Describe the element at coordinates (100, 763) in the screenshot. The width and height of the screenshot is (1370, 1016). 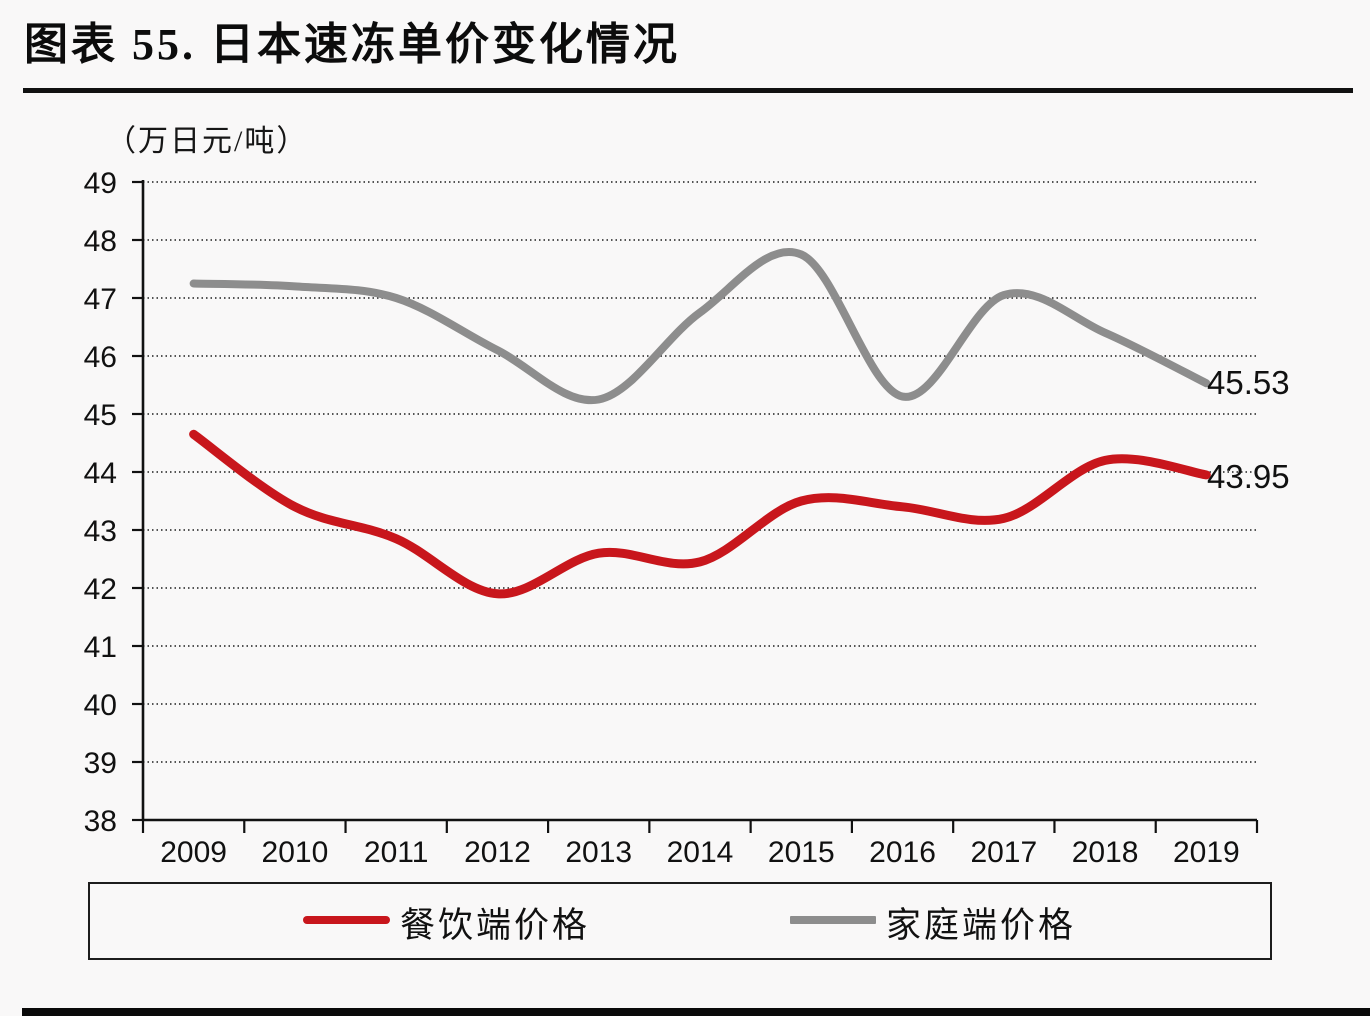
I see `y-tick-label-39: 39` at that location.